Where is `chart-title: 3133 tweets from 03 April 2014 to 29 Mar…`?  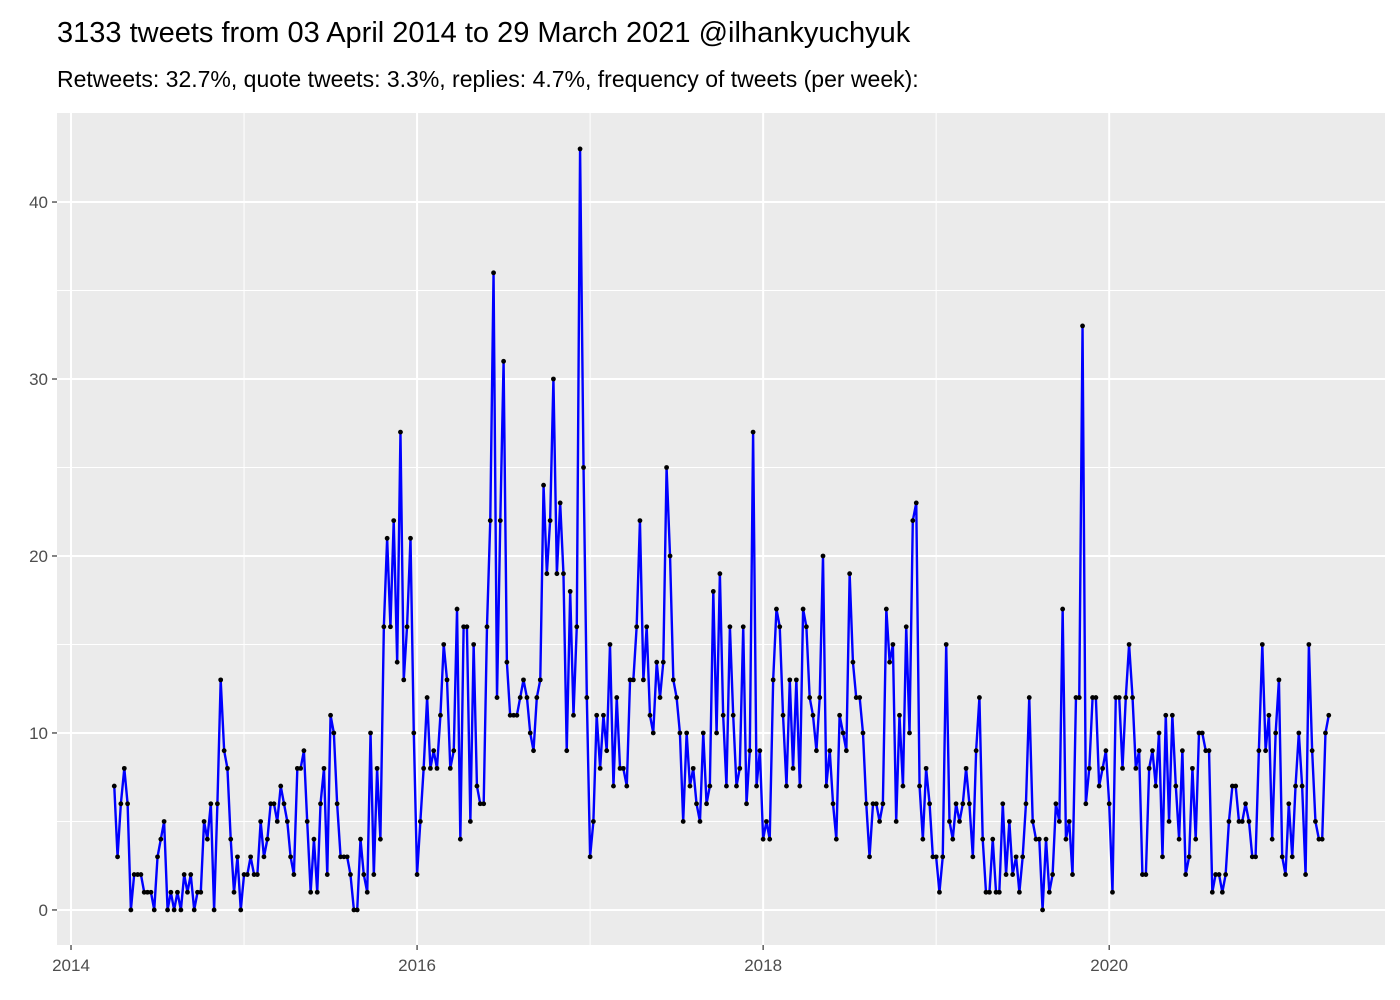
chart-title: 3133 tweets from 03 April 2014 to 29 Mar… is located at coordinates (484, 33).